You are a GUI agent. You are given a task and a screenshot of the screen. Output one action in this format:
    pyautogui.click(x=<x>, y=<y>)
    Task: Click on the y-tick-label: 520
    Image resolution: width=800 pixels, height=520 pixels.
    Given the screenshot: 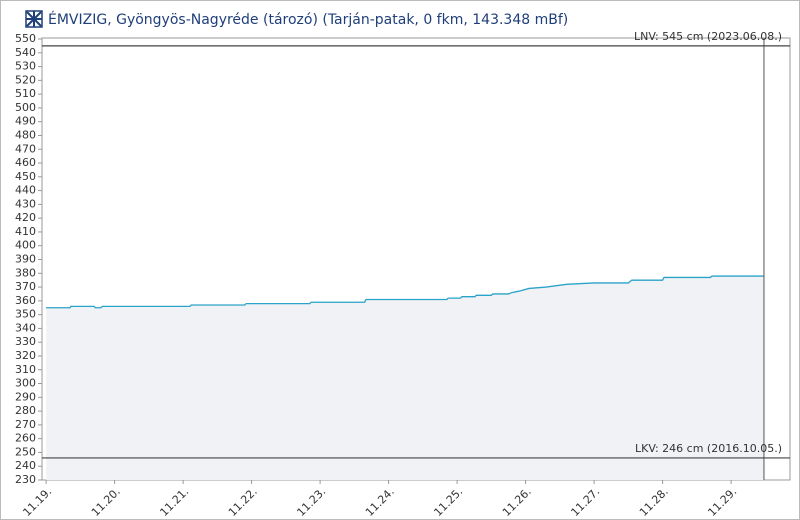 What is the action you would take?
    pyautogui.click(x=25, y=79)
    